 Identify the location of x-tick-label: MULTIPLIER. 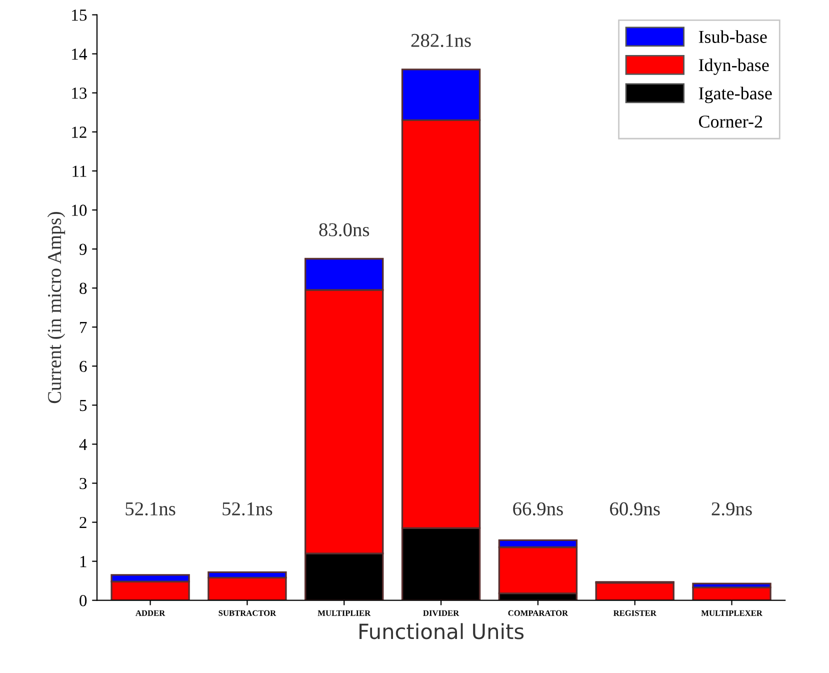
(344, 613).